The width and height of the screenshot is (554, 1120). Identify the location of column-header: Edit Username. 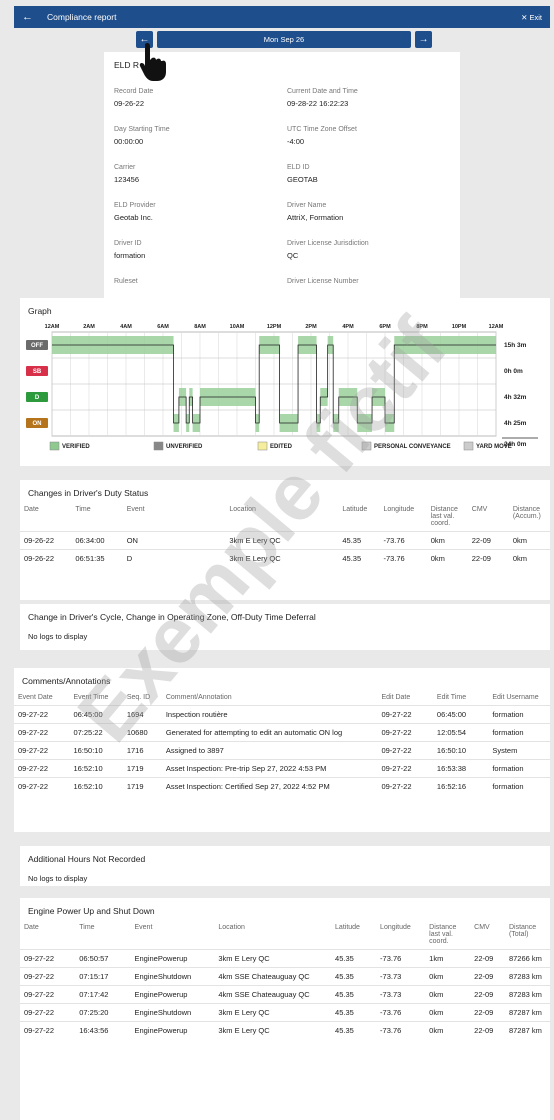
(515, 697).